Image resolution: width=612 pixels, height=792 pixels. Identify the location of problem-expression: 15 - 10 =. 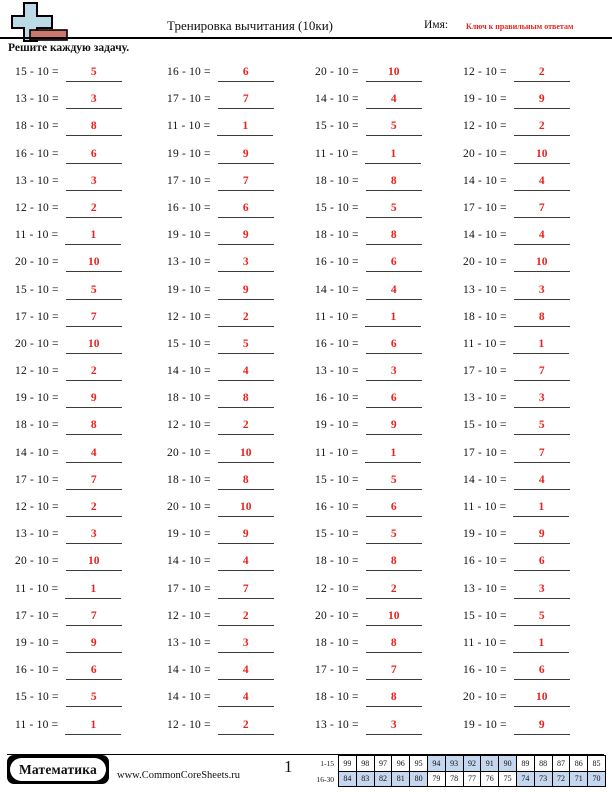
(37, 697).